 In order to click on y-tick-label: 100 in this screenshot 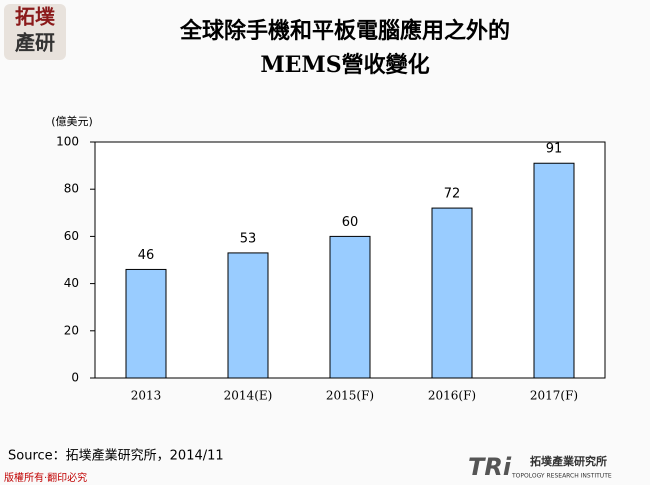, I will do `click(67, 142)`.